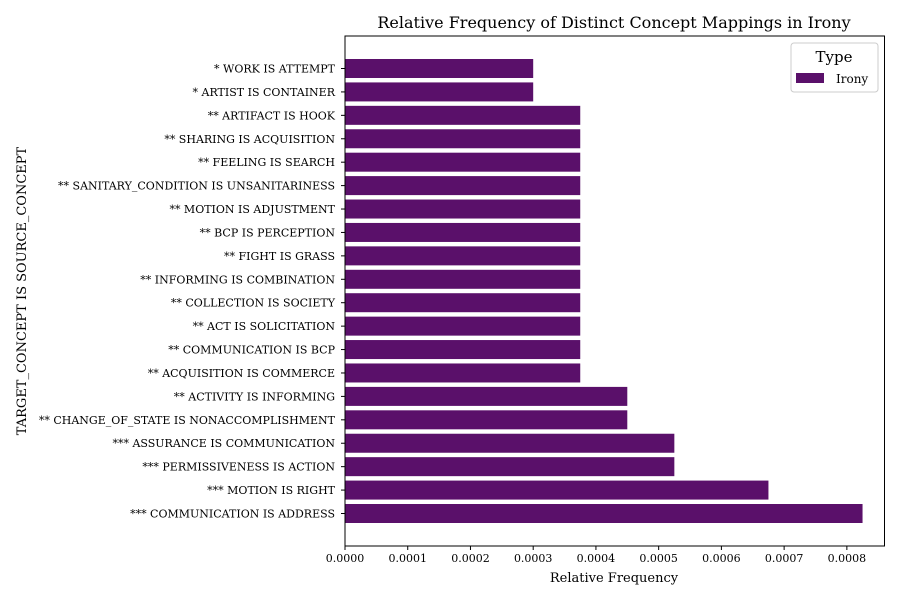 The image size is (900, 600). What do you see at coordinates (238, 467) in the screenshot?
I see `y-tick-label: *** PERMISSIVENESS IS ACTION` at bounding box center [238, 467].